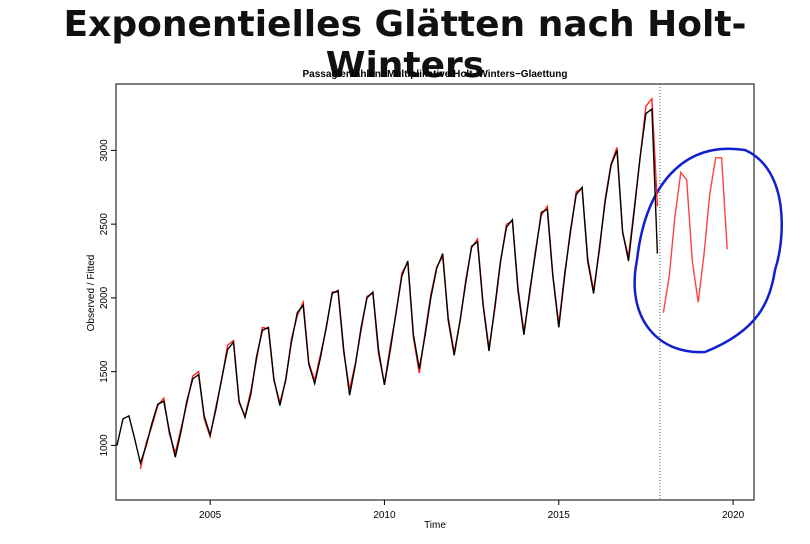 The width and height of the screenshot is (810, 544). What do you see at coordinates (104, 445) in the screenshot?
I see `y-tick-label: 1000` at bounding box center [104, 445].